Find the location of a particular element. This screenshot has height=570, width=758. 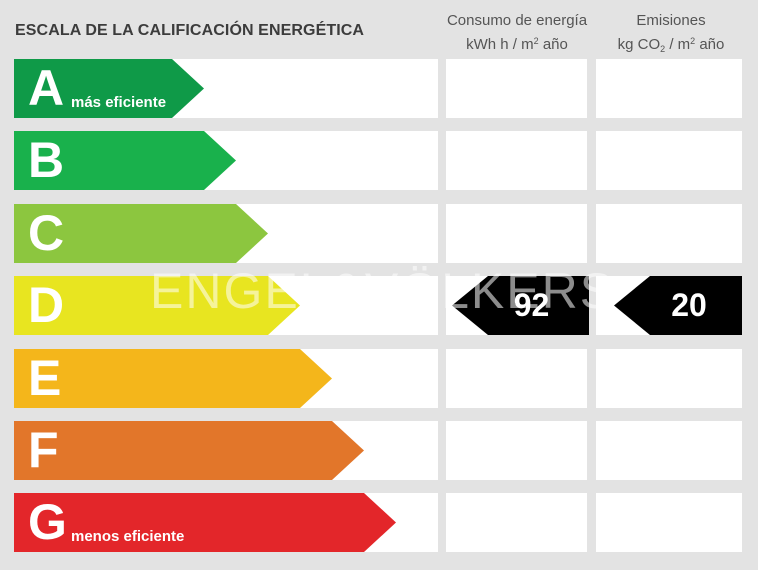

rating-arrow-f: F is located at coordinates (189, 450).